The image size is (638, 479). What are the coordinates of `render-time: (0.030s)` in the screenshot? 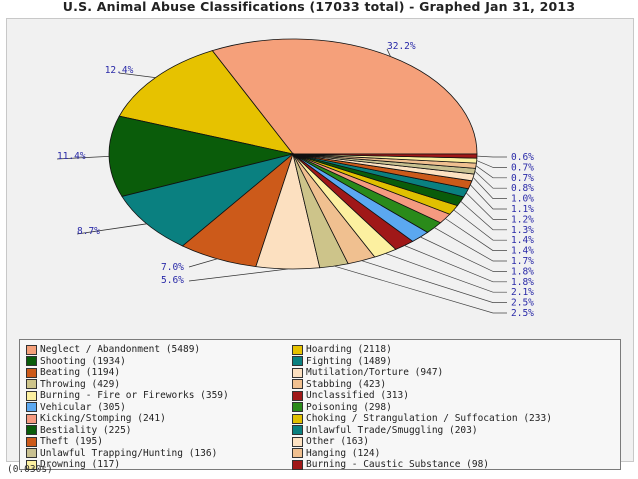 It's located at (30, 469).